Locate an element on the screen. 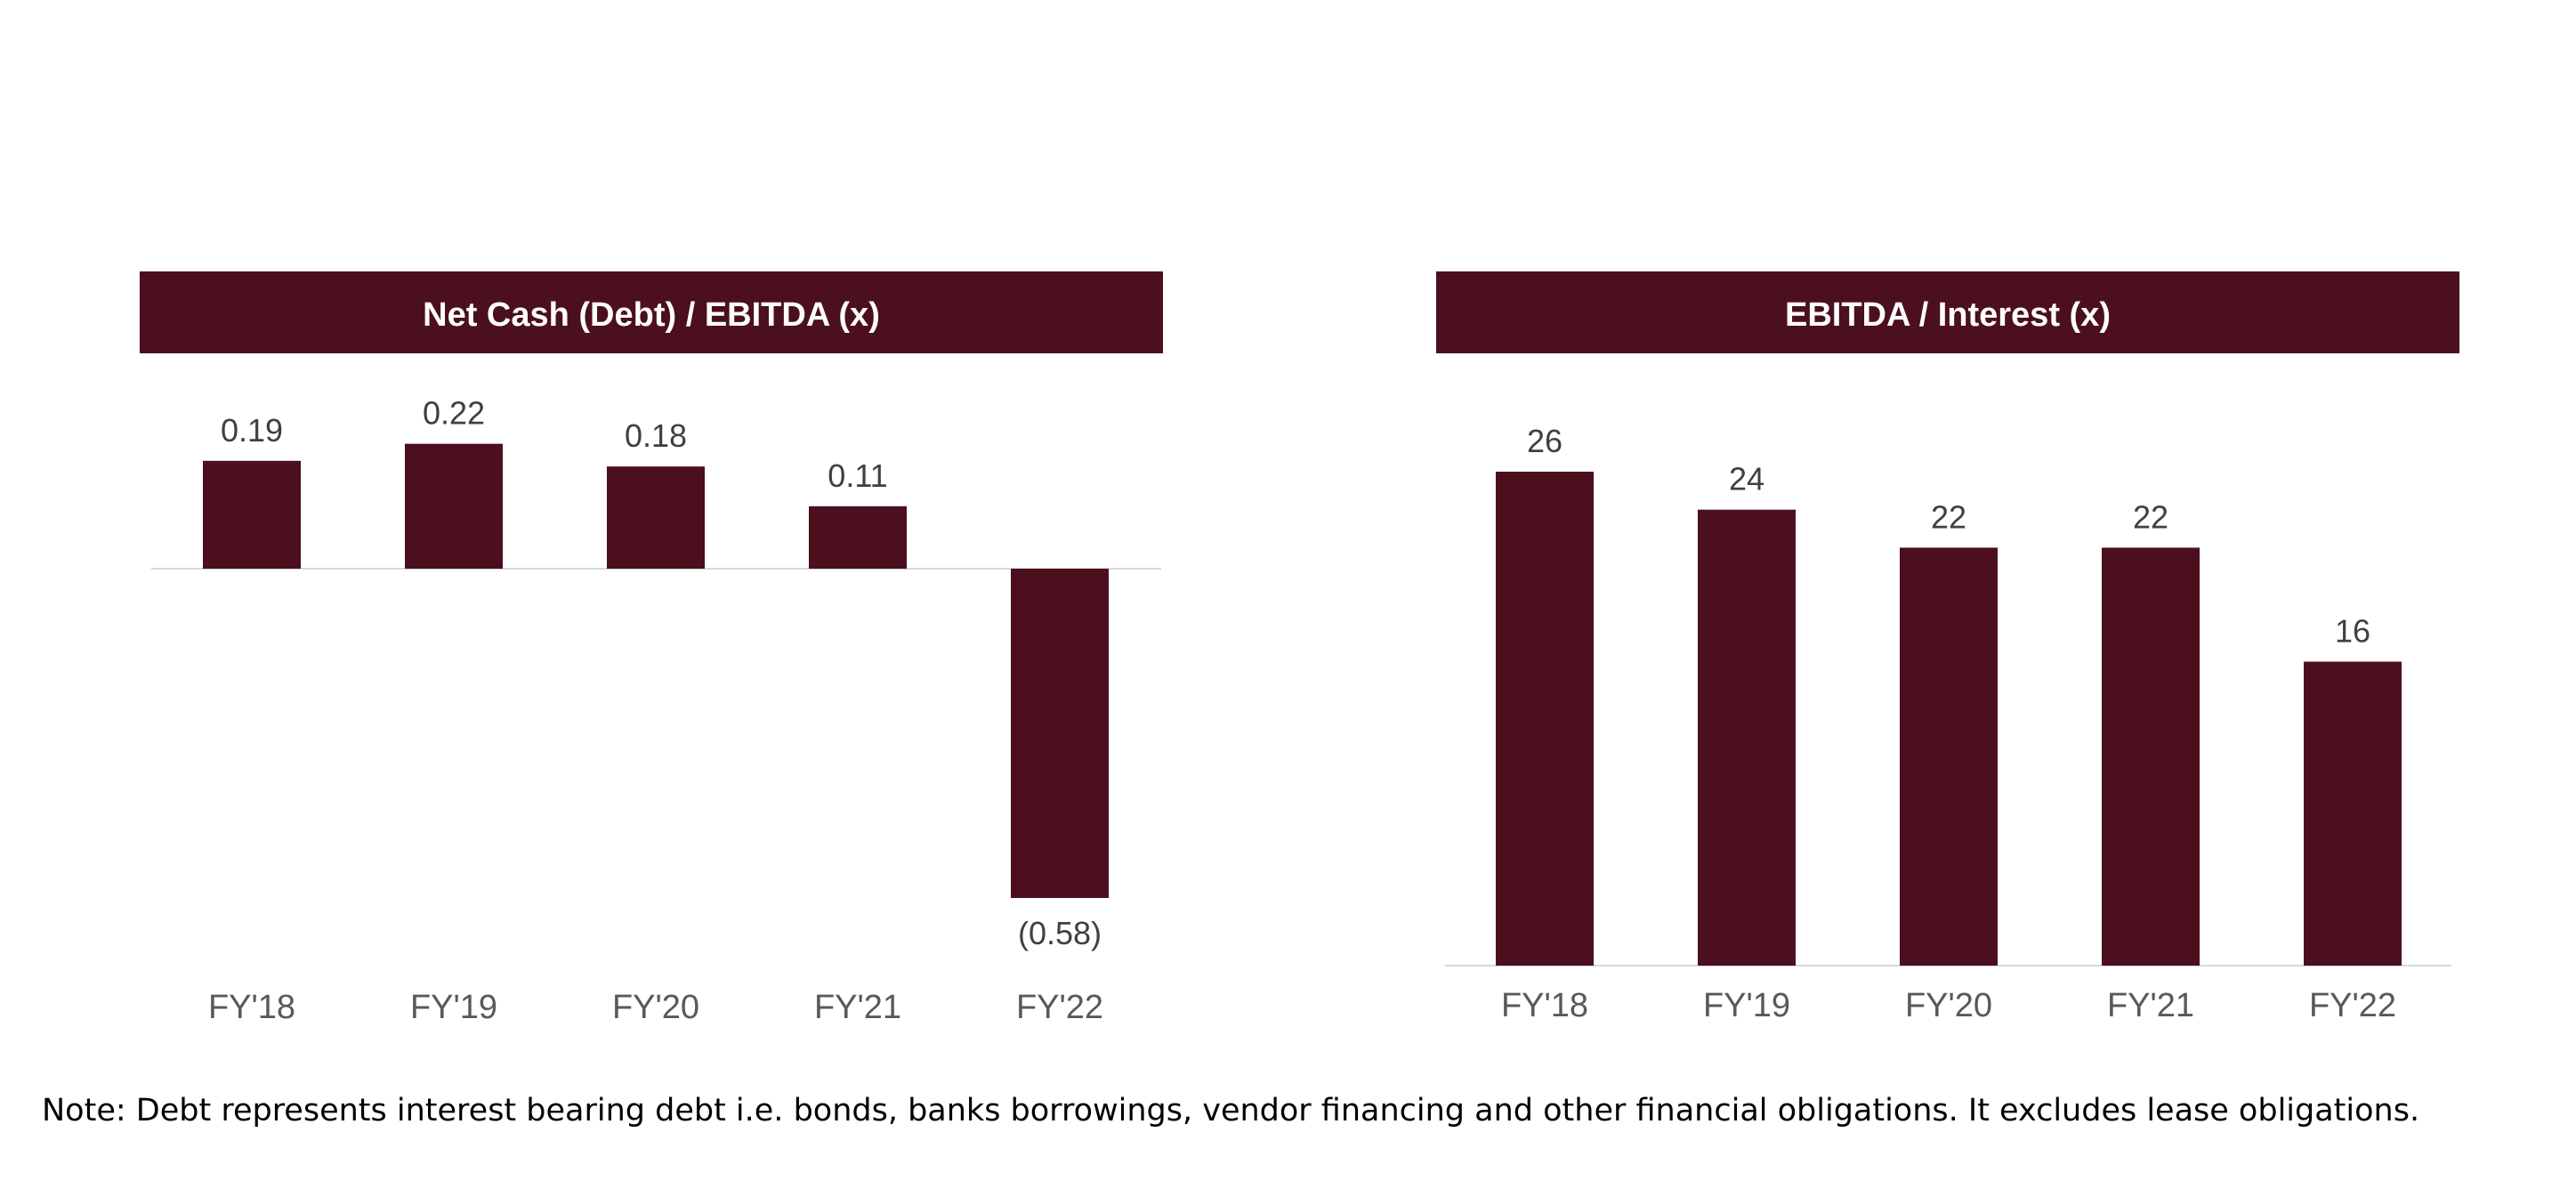 The width and height of the screenshot is (2576, 1189). data-label: 0.19 is located at coordinates (252, 430).